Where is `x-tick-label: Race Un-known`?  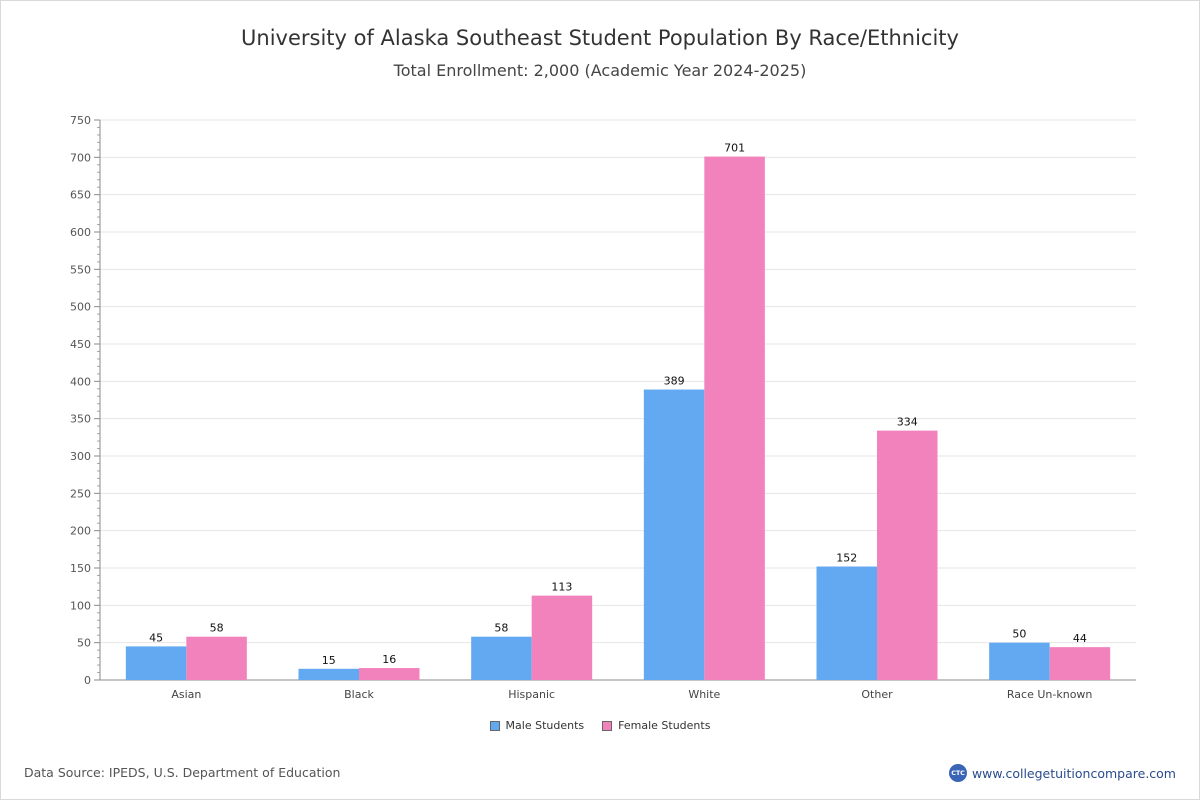 x-tick-label: Race Un-known is located at coordinates (1050, 694).